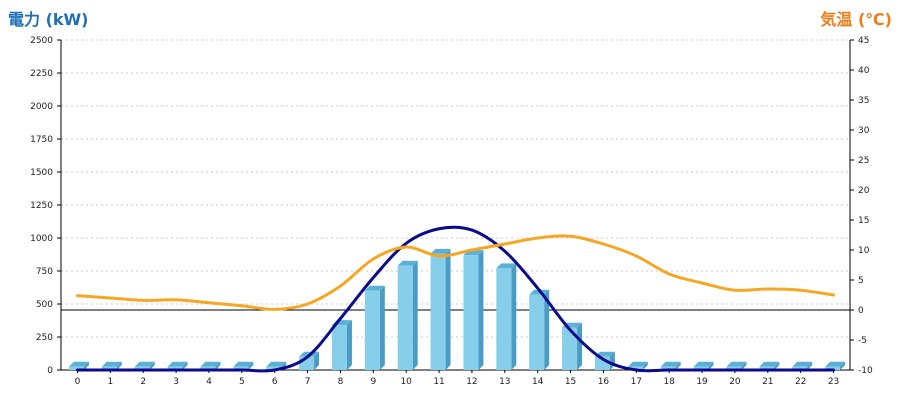  Describe the element at coordinates (865, 371) in the screenshot. I see `right-tick-label: -10` at that location.